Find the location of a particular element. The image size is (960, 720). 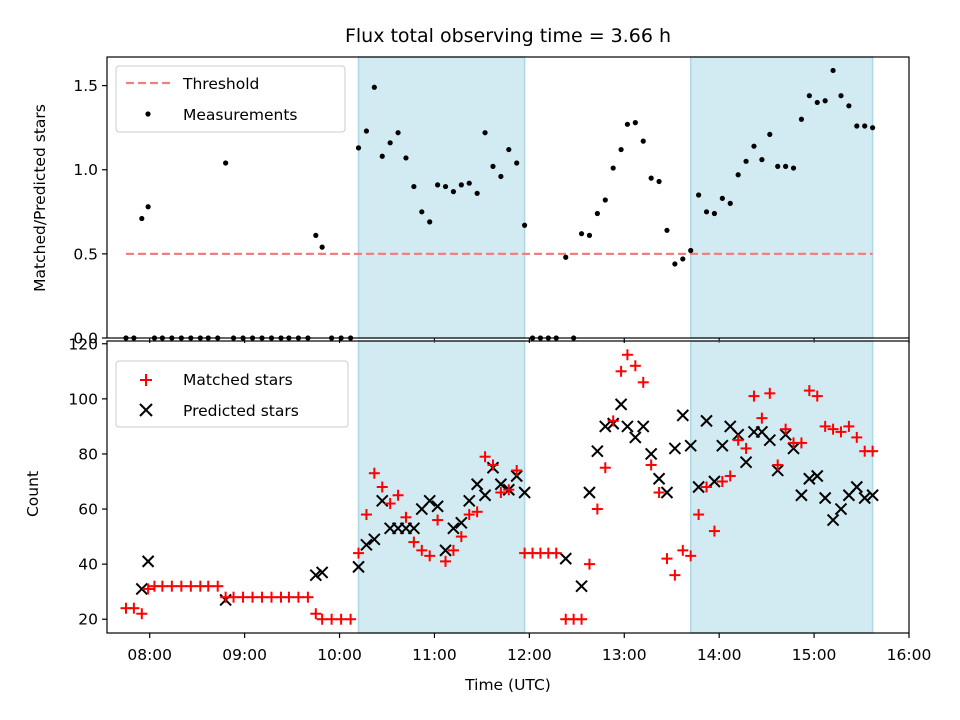

x-tick-label: 12:00 is located at coordinates (529, 655).